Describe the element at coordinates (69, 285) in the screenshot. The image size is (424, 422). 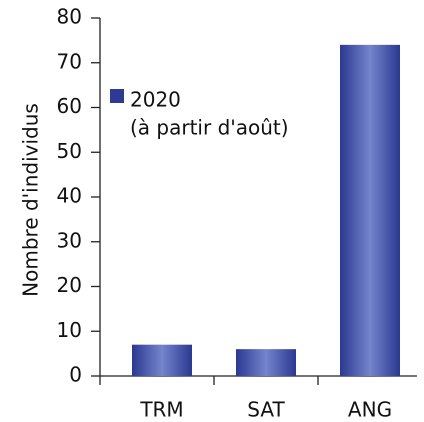
I see `y-tick-label: 20` at that location.